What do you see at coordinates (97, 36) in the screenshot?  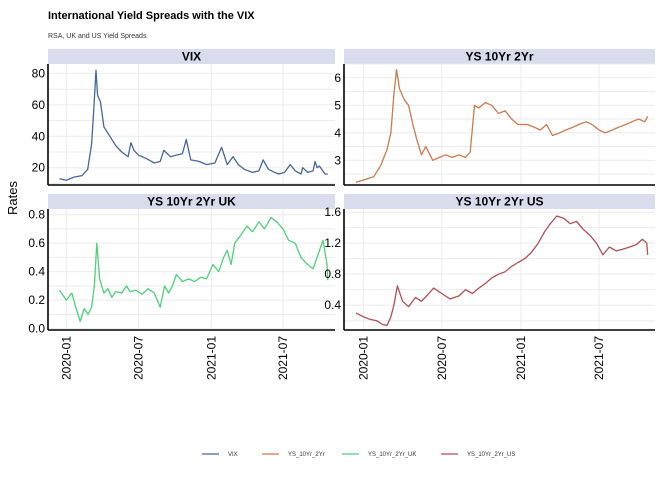 I see `chart-subtitle: RSA, UK and US Yield Spreads` at bounding box center [97, 36].